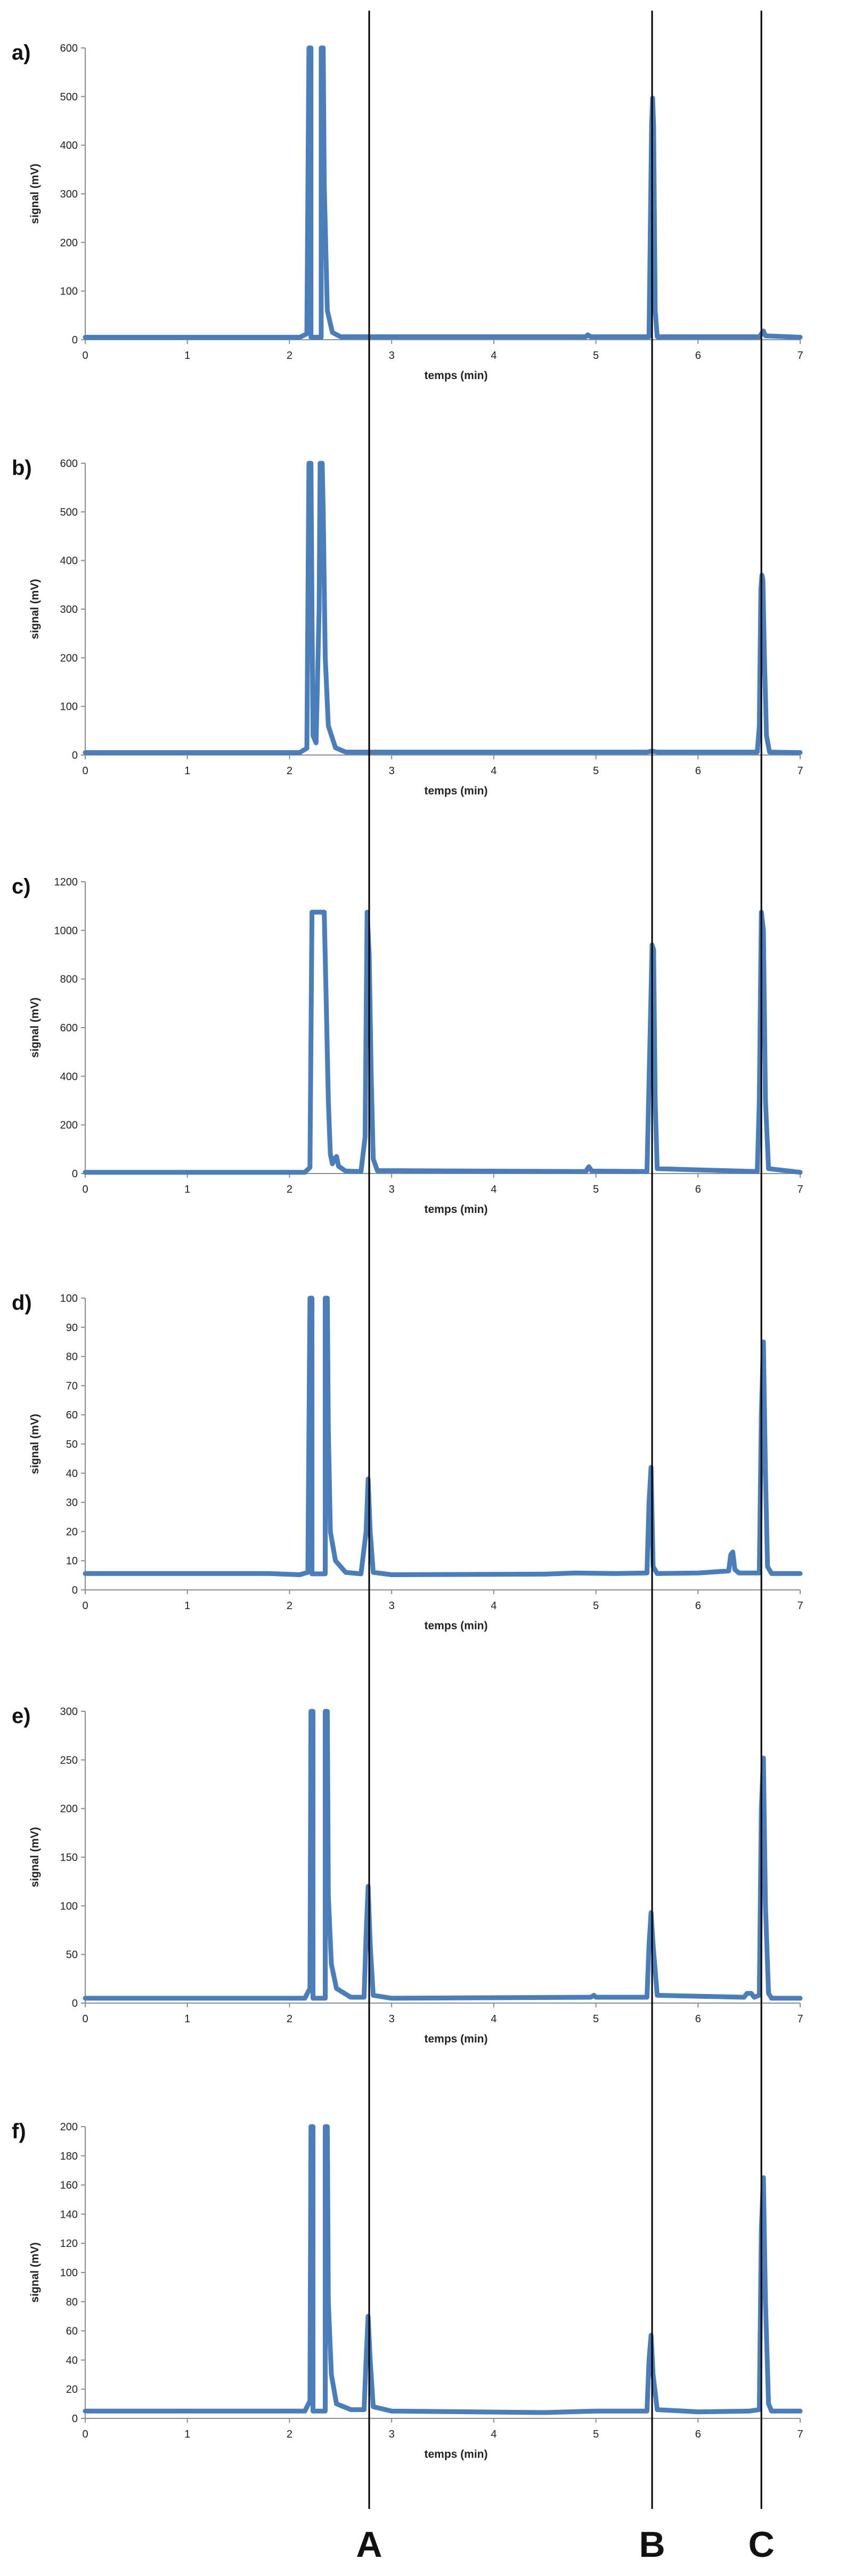  Describe the element at coordinates (69, 2156) in the screenshot. I see `y-tick-label: 180` at that location.